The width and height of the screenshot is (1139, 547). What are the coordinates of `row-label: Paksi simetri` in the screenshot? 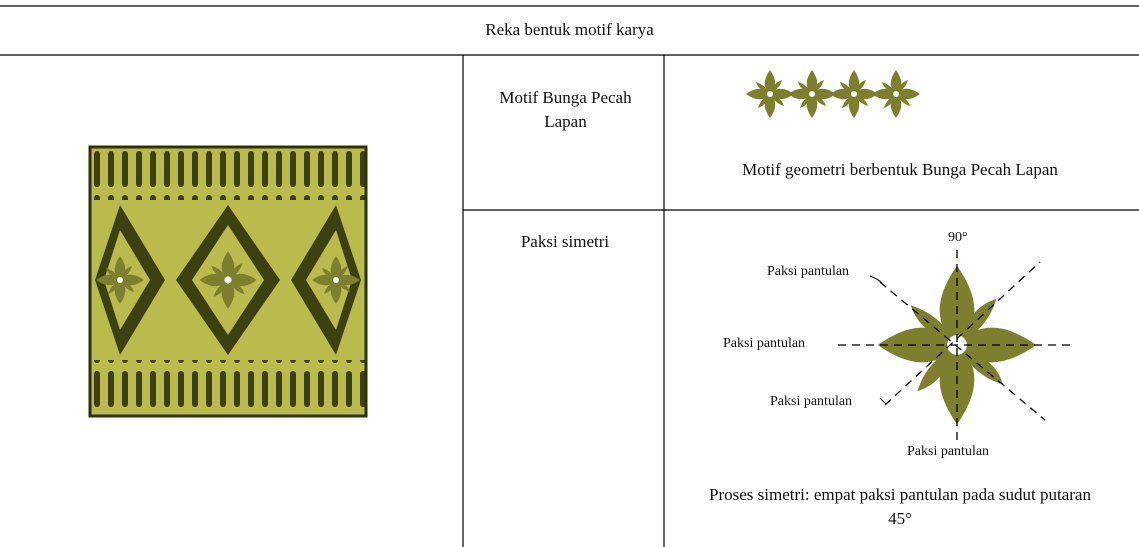 It's located at (565, 241).